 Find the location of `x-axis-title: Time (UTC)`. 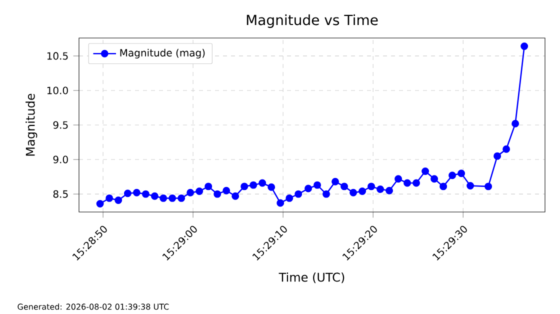

x-axis-title: Time (UTC) is located at coordinates (311, 278).